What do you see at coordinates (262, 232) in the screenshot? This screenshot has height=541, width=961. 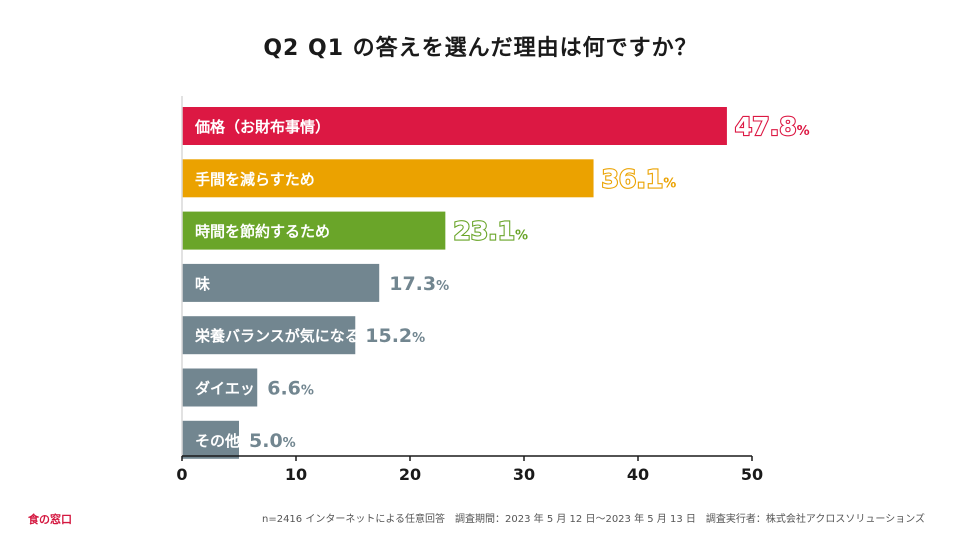 I see `bar-label-3: 時間を節約するため` at bounding box center [262, 232].